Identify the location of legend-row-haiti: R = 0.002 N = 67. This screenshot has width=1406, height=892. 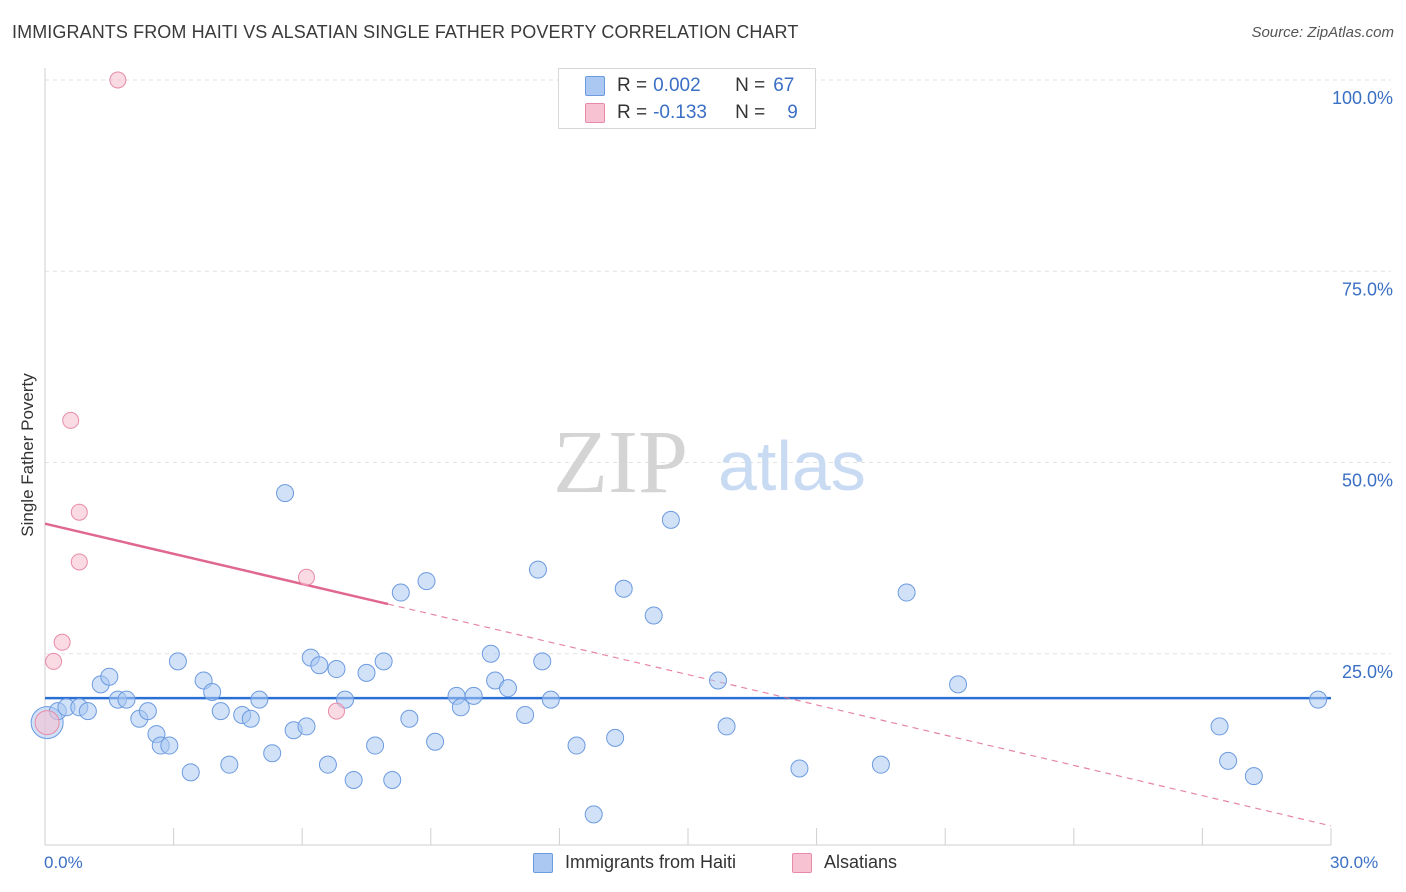
(689, 86).